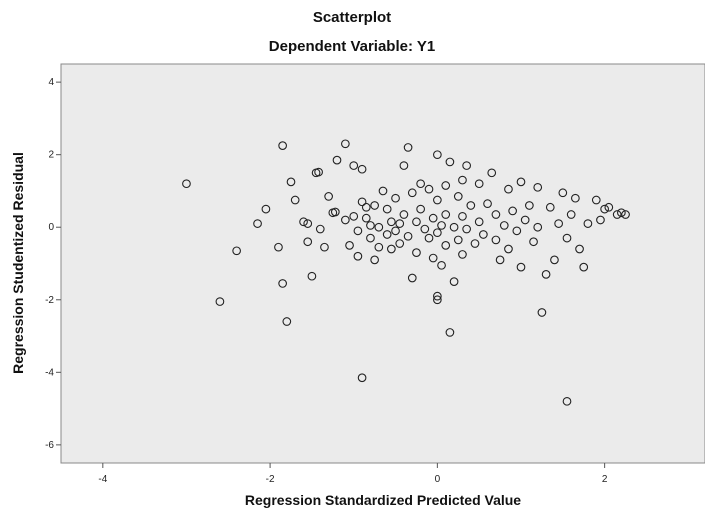  I want to click on y-axis: 4 2 0 -2 -4 -6, so click(53, 264).